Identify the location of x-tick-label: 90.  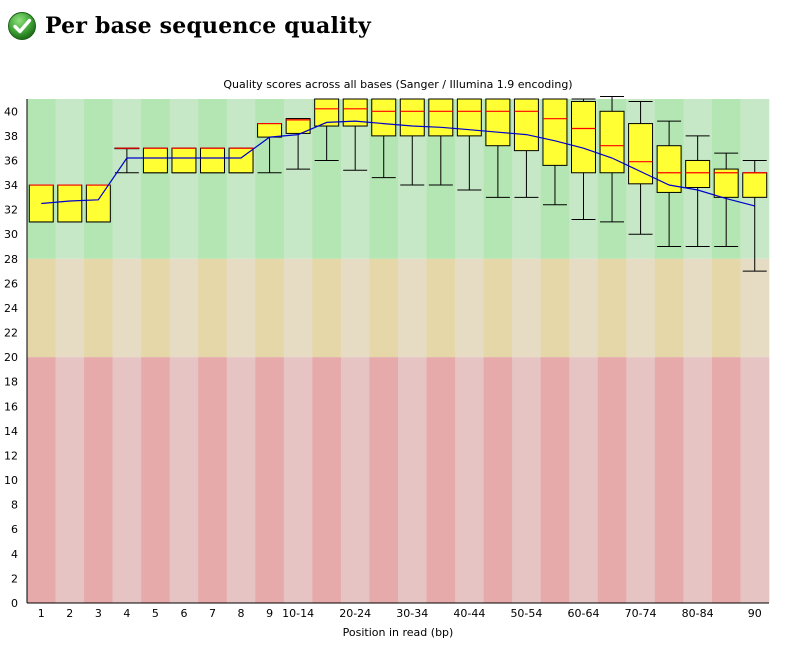
(755, 613).